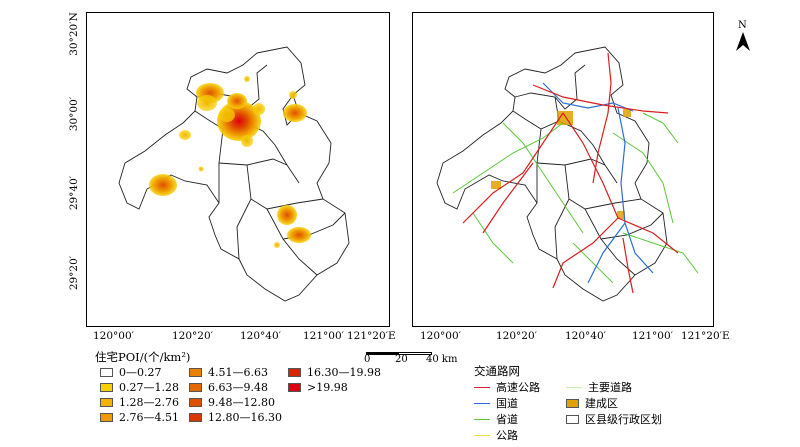 The width and height of the screenshot is (800, 447). Describe the element at coordinates (232, 402) in the screenshot. I see `poi-legend-item: 9.48—12.80` at that location.